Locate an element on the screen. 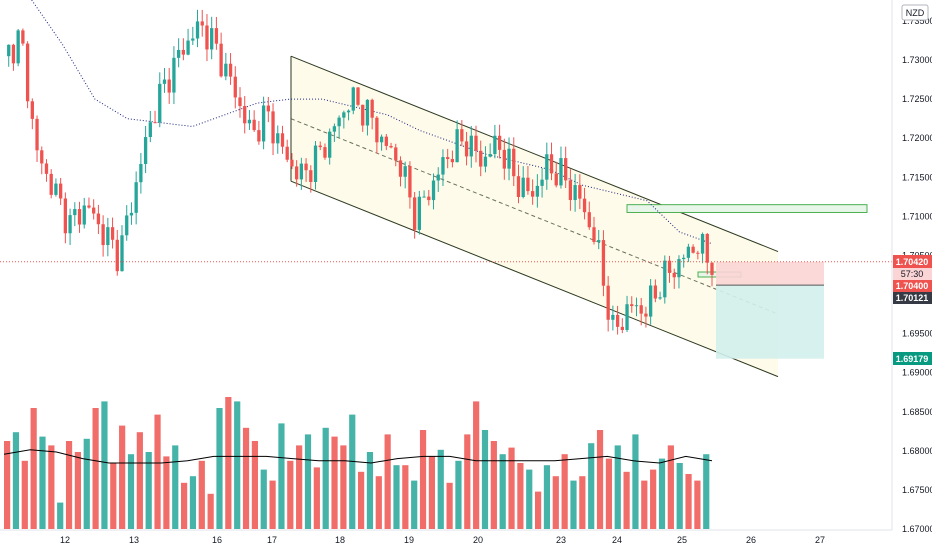 This screenshot has height=555, width=932. countdown-tag: 57:30 is located at coordinates (912, 274).